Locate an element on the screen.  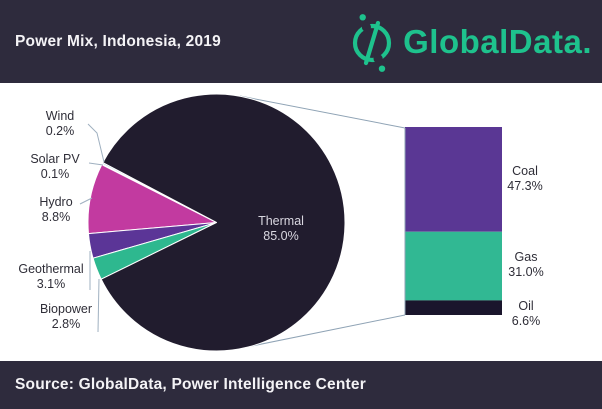
pie-label-hydro: Hydro 8.8% is located at coordinates (56, 210).